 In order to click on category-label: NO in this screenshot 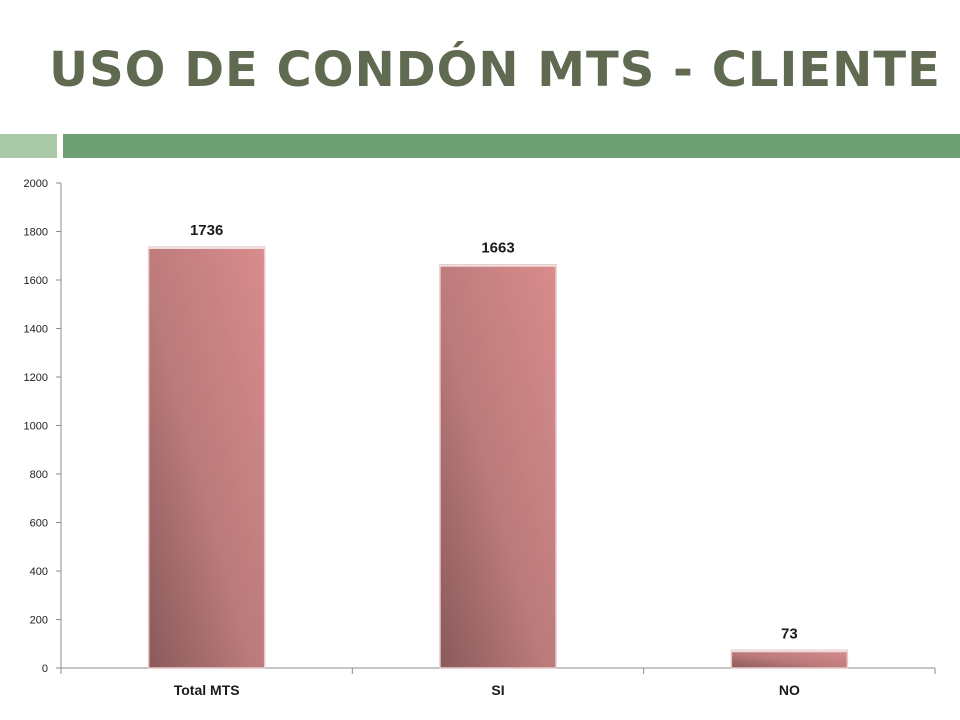, I will do `click(789, 690)`.